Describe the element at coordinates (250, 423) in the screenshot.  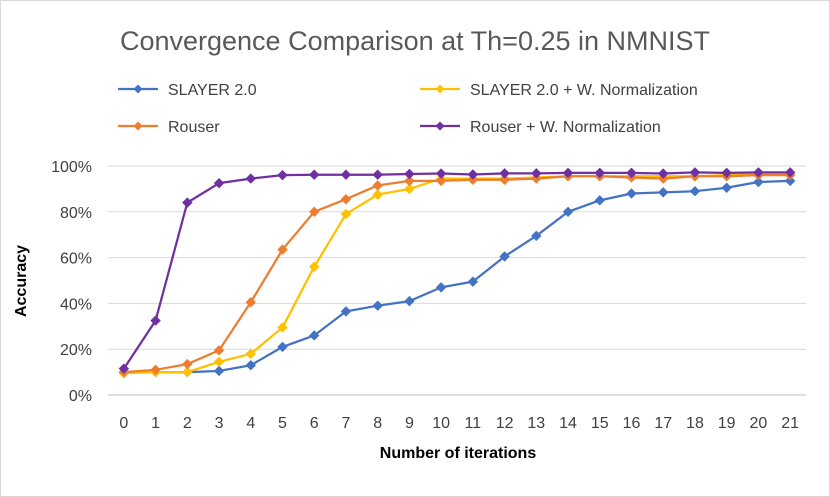
I see `x-tick-label: 4` at that location.